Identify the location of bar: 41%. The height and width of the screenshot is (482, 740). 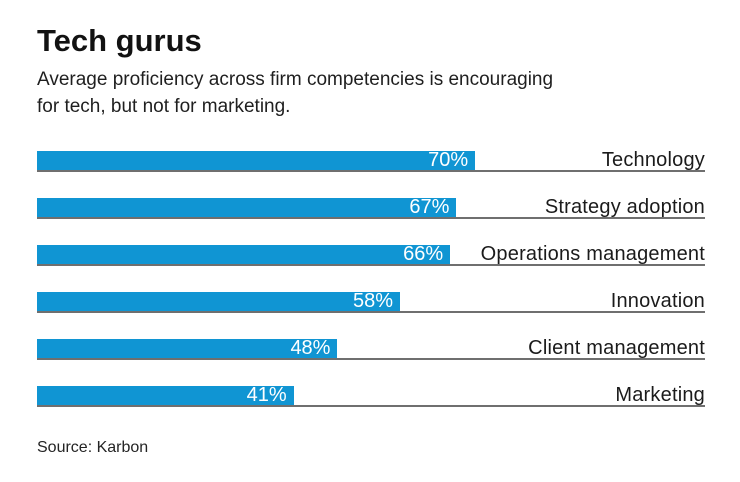
(165, 395).